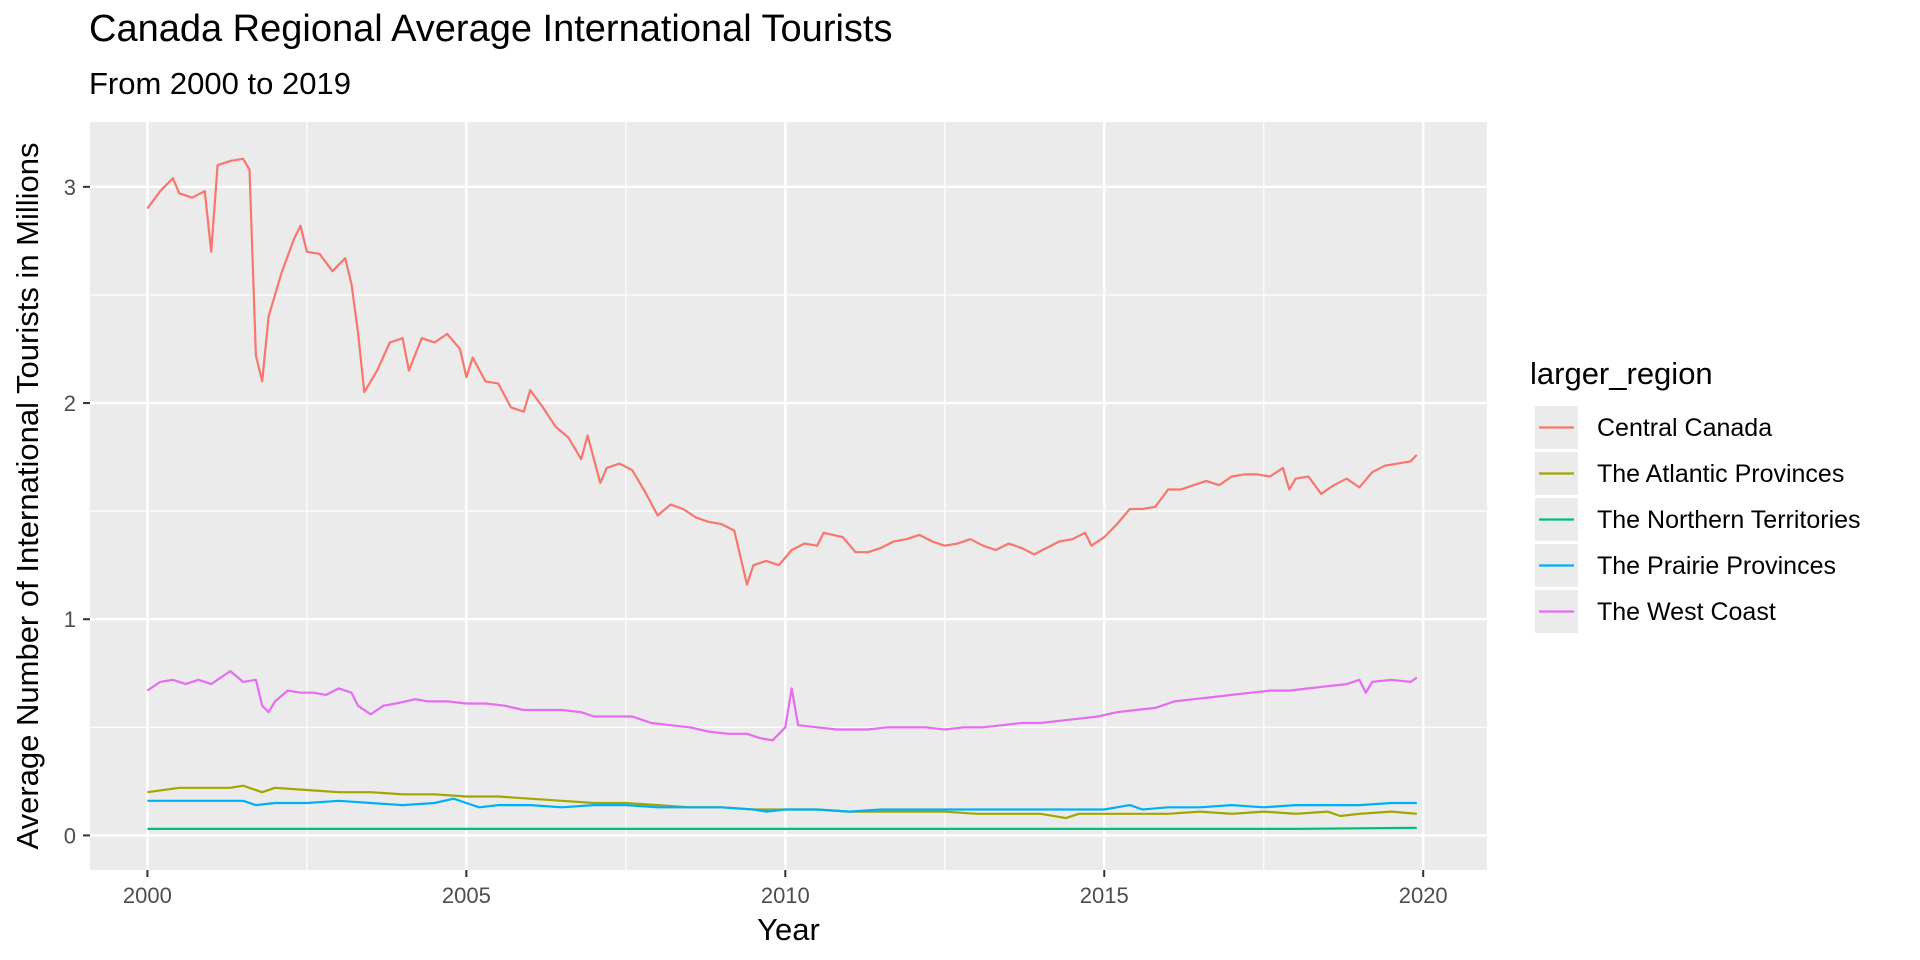  Describe the element at coordinates (1720, 474) in the screenshot. I see `legend-label-the-atlantic-provinces: The Atlantic Provinces` at that location.